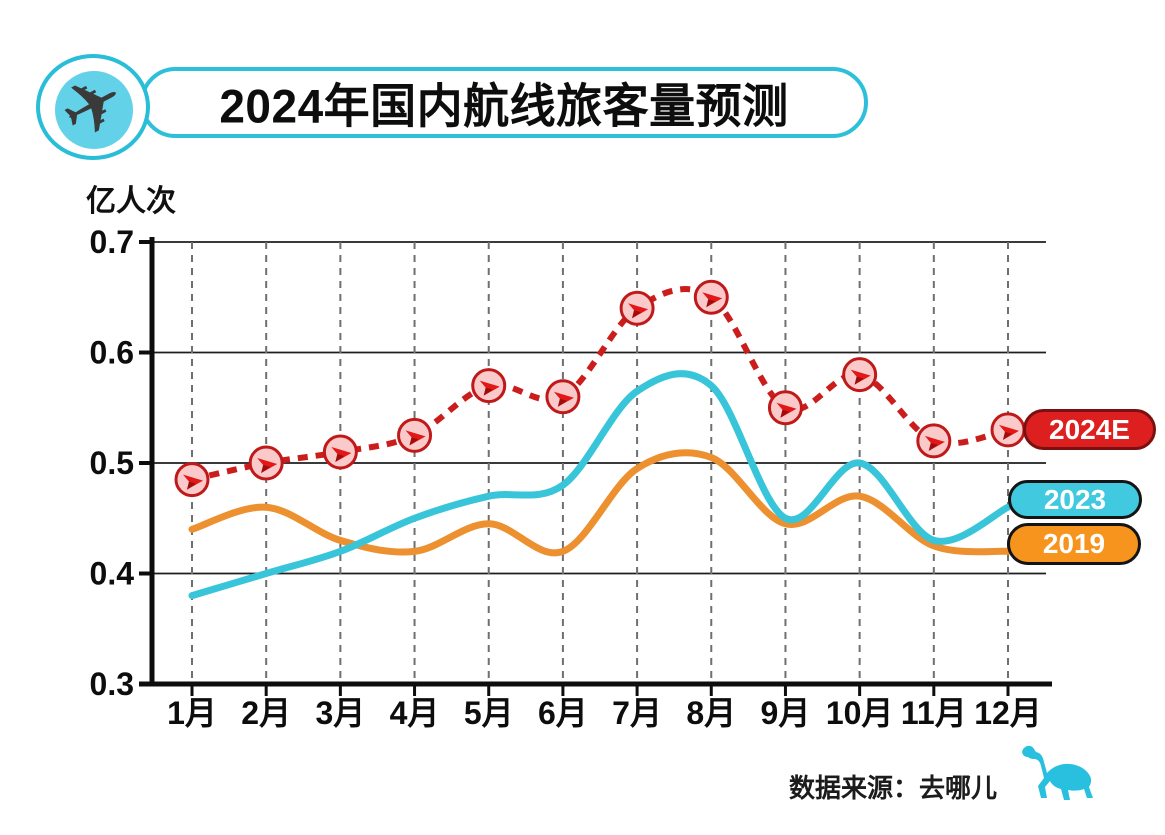 This screenshot has height=835, width=1165. I want to click on page-title: 2024年国内航线旅客量预测, so click(504, 105).